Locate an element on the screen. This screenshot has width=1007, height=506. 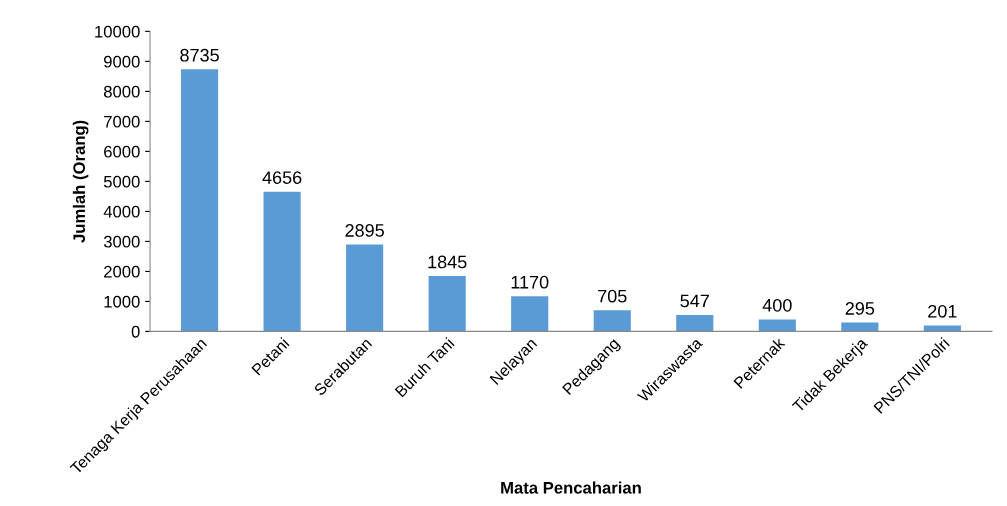
data-label: 1845 is located at coordinates (447, 262).